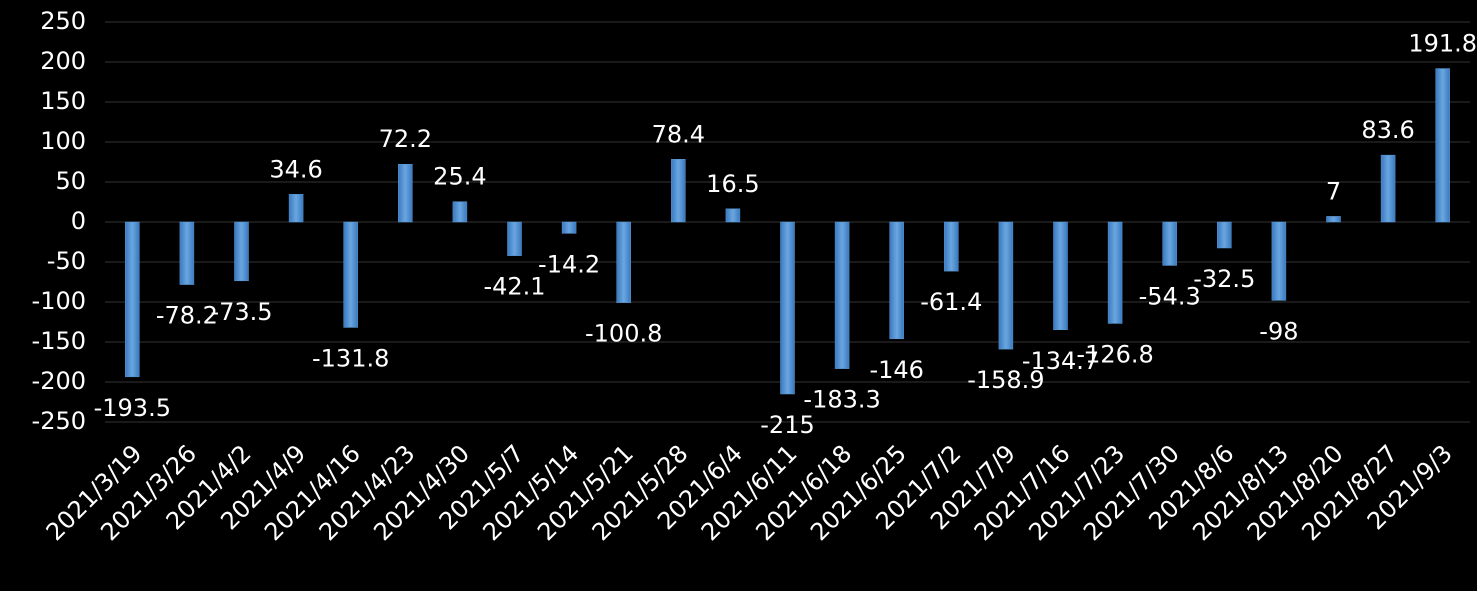 The height and width of the screenshot is (591, 1477). What do you see at coordinates (70, 181) in the screenshot?
I see `y-tick-label: 50` at bounding box center [70, 181].